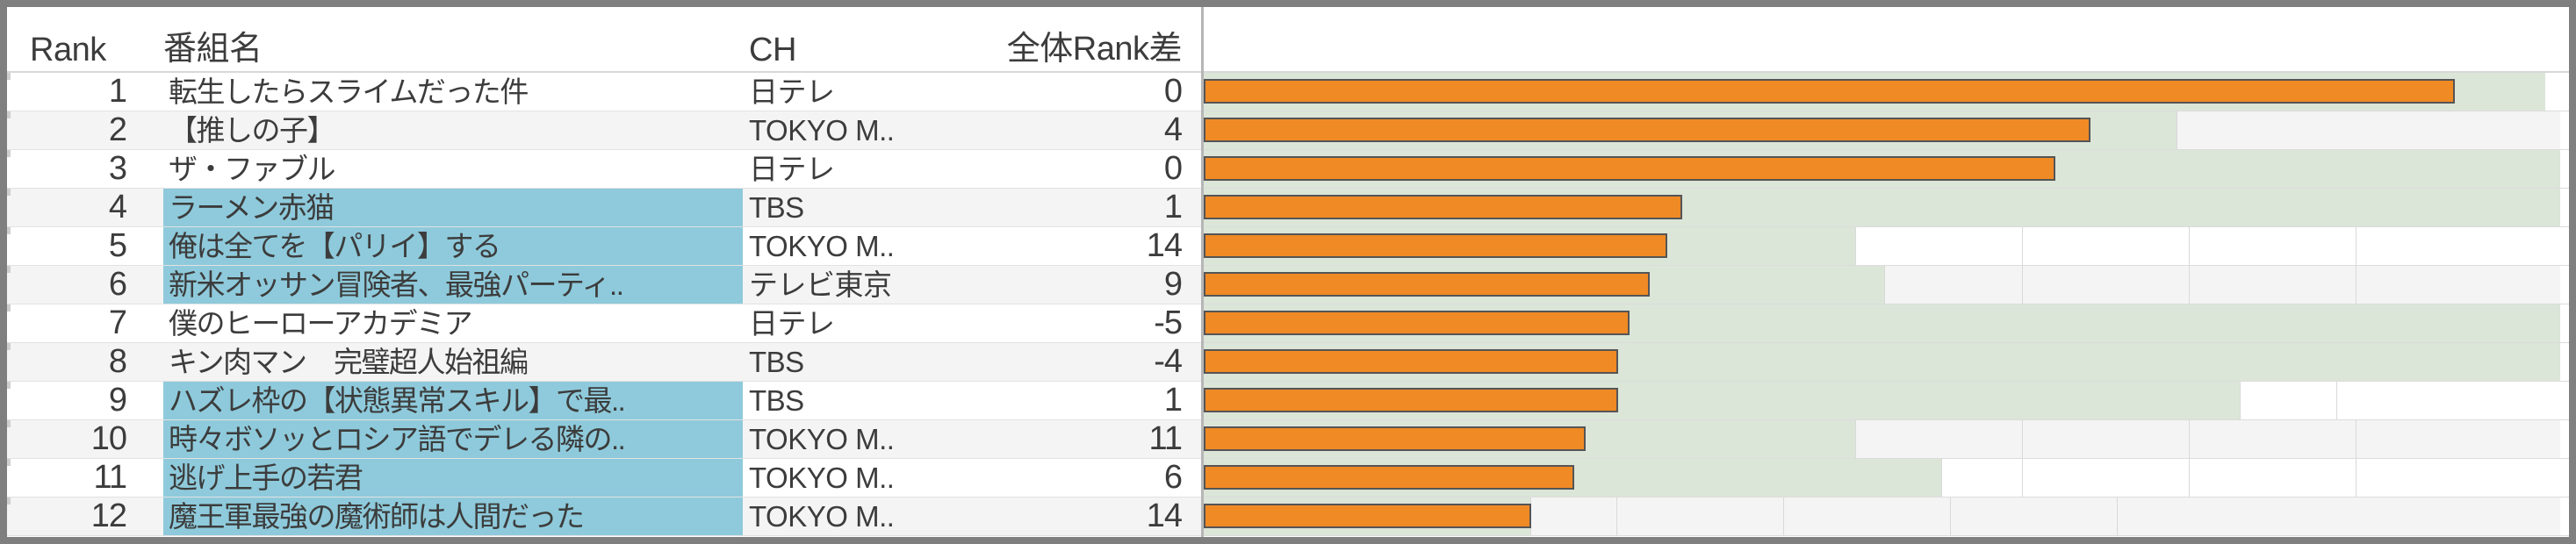 The width and height of the screenshot is (2576, 544). I want to click on cell-rank: 10, so click(108, 438).